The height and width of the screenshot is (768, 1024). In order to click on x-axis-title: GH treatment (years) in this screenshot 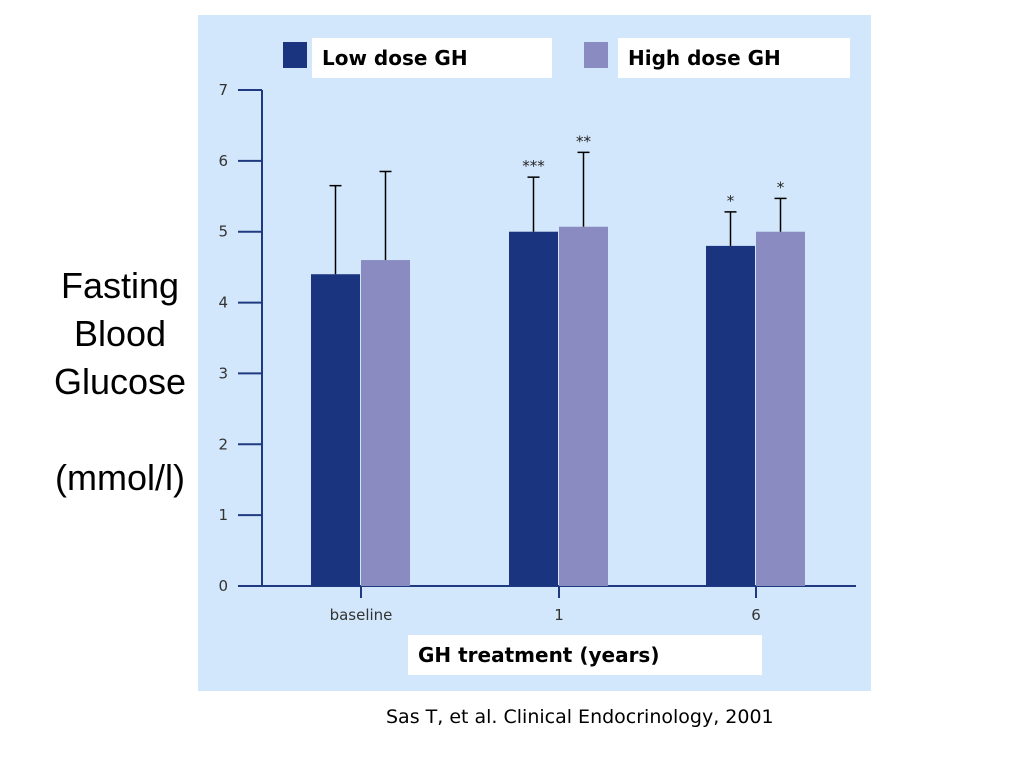, I will do `click(585, 655)`.